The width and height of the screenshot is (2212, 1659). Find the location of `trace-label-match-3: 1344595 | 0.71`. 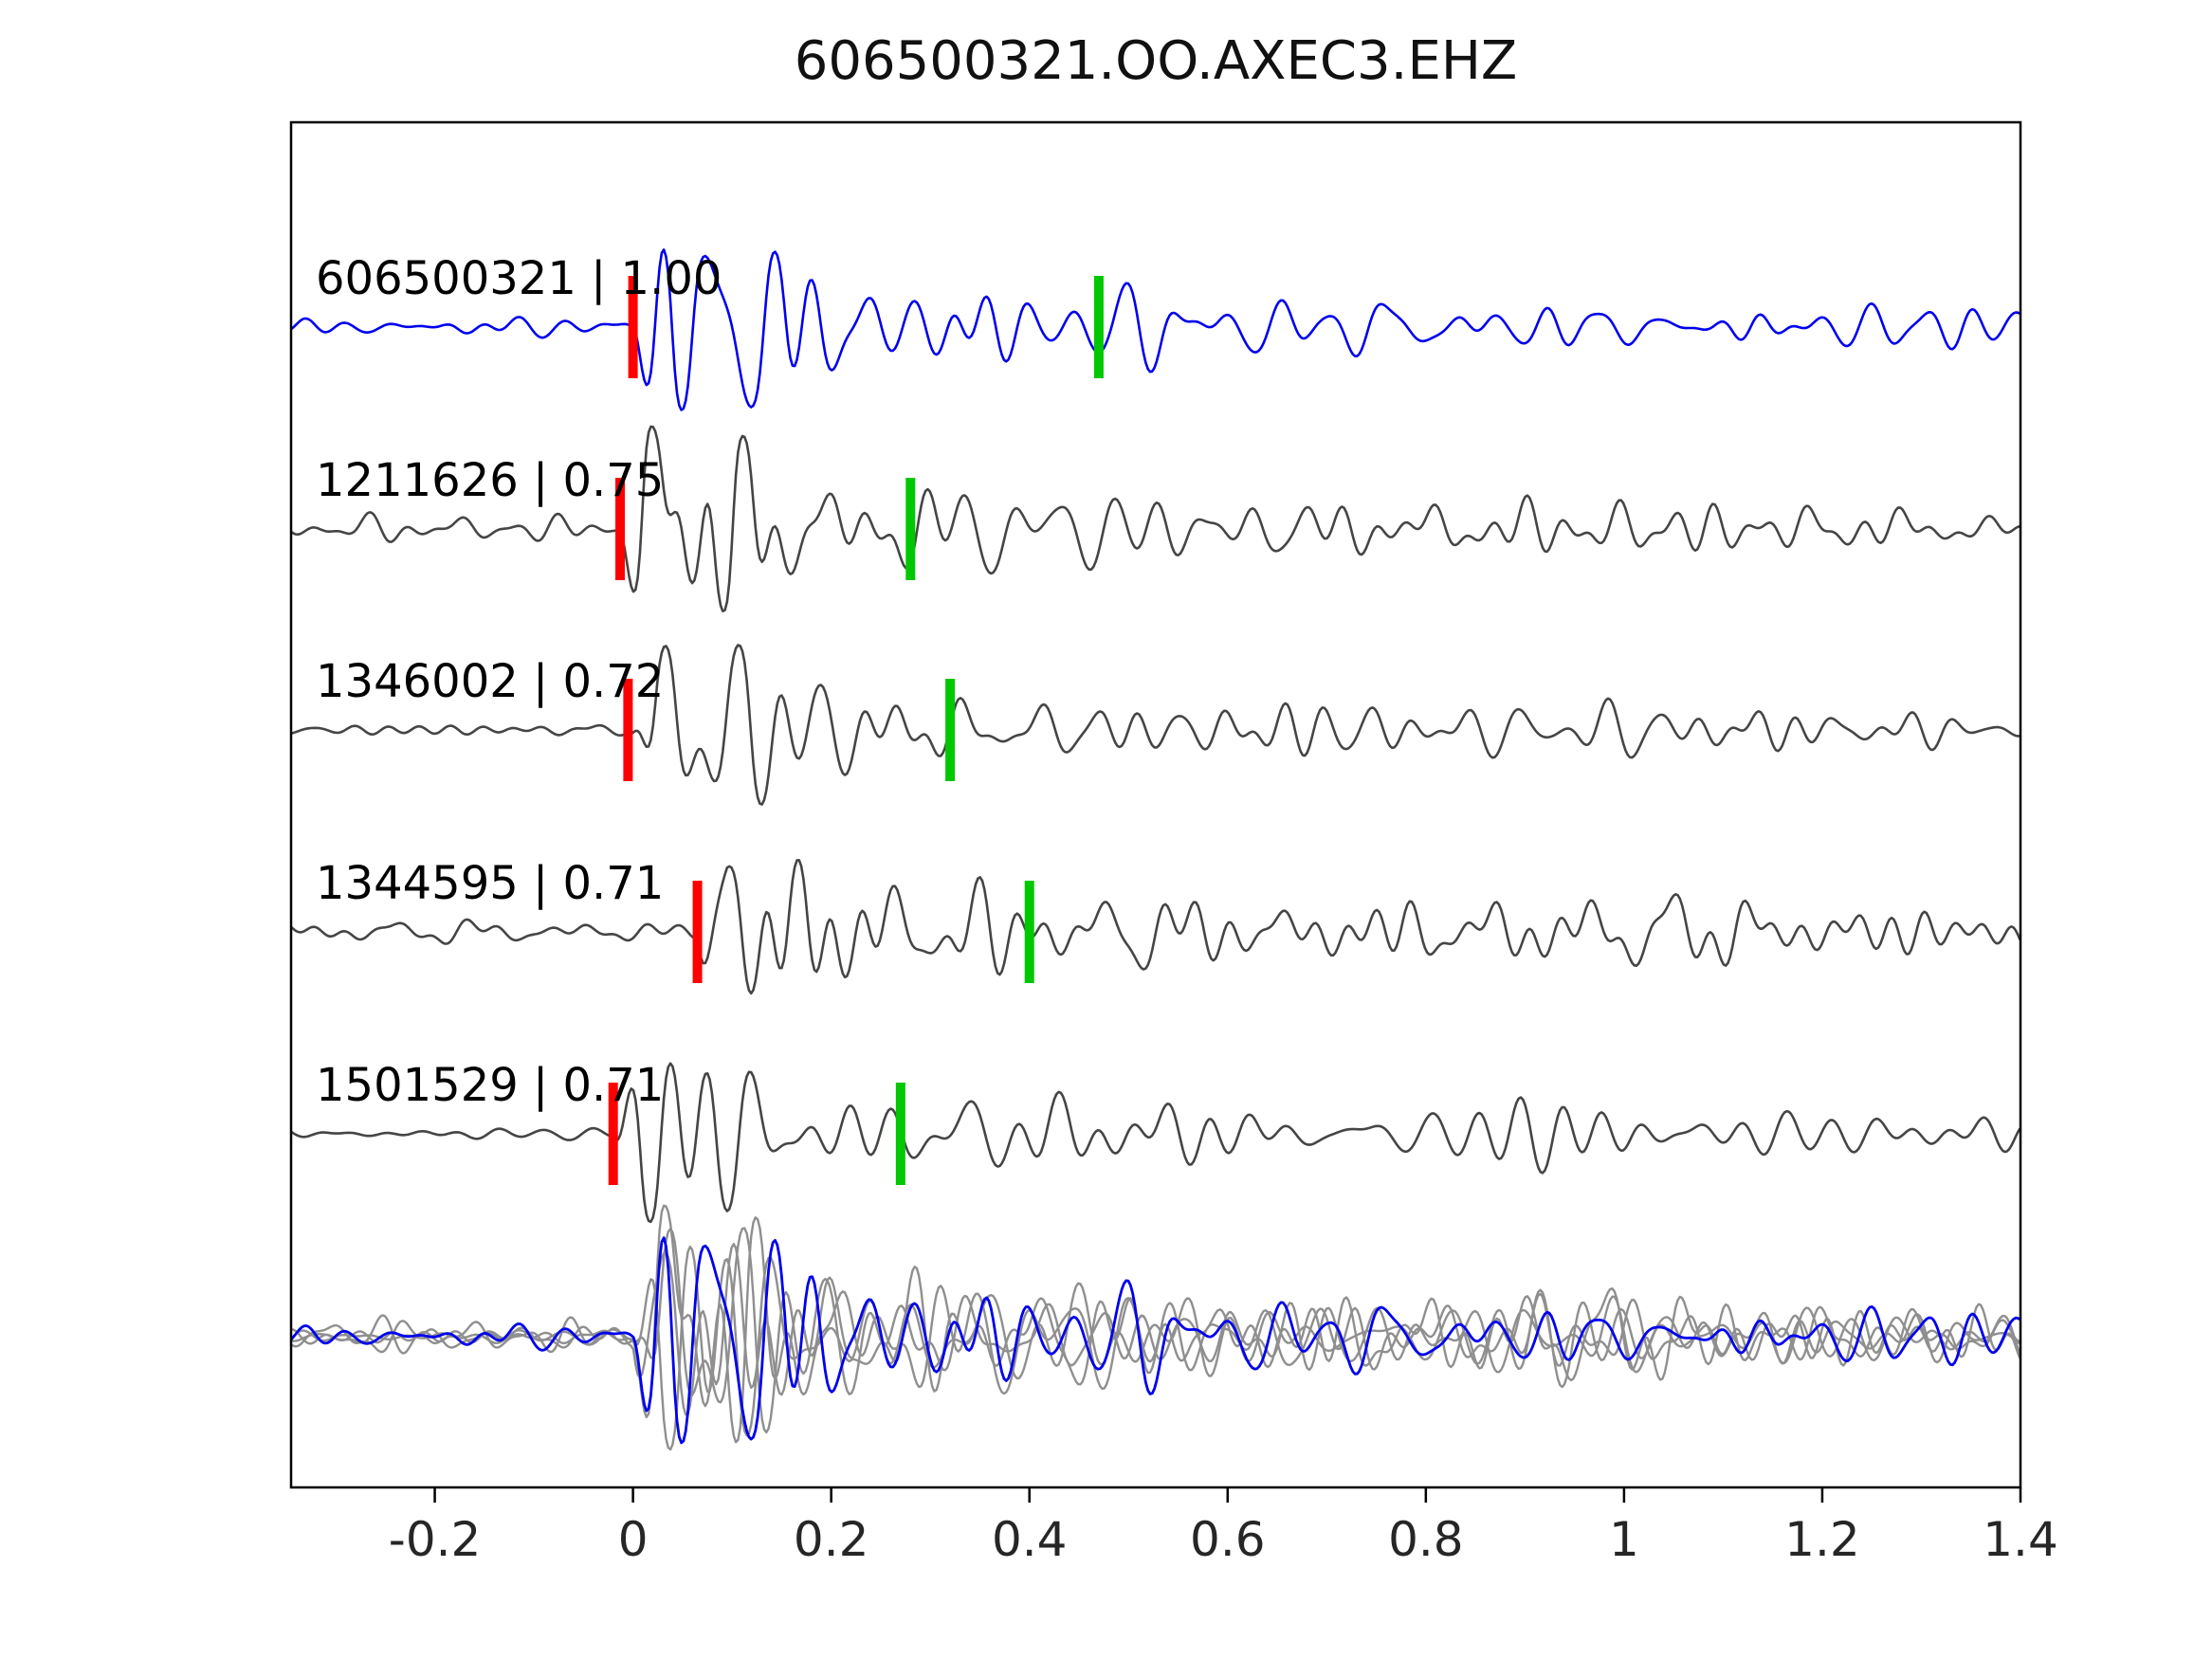

trace-label-match-3: 1344595 | 0.71 is located at coordinates (490, 883).